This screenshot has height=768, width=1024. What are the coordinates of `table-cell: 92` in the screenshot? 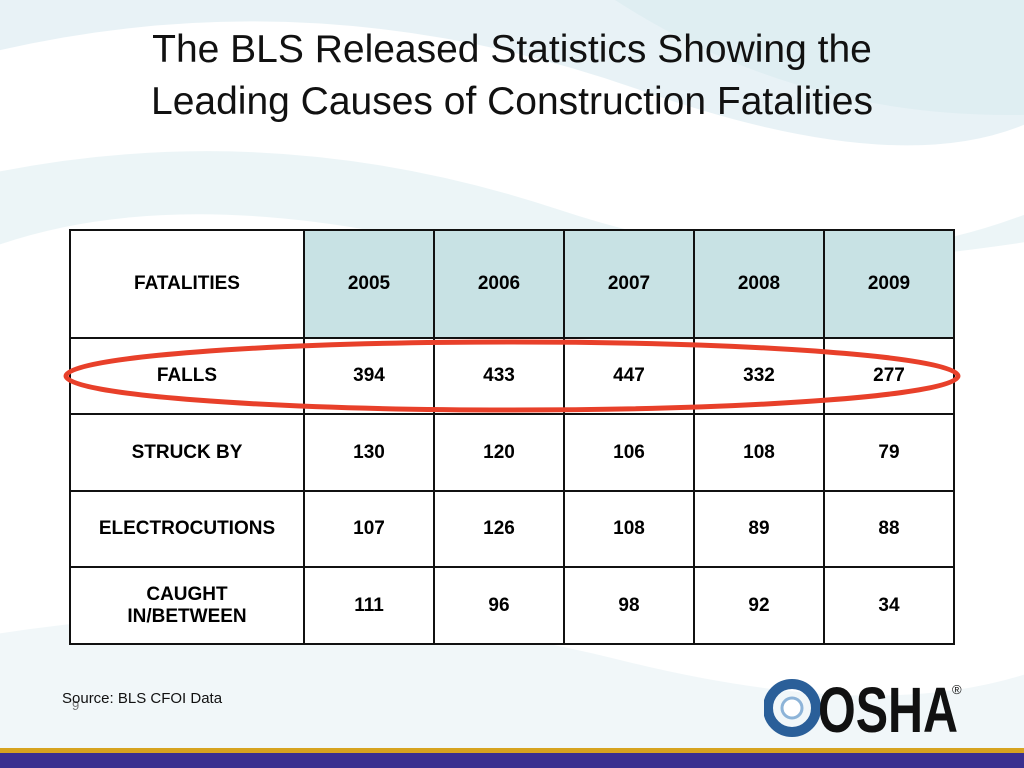 It's located at (759, 605).